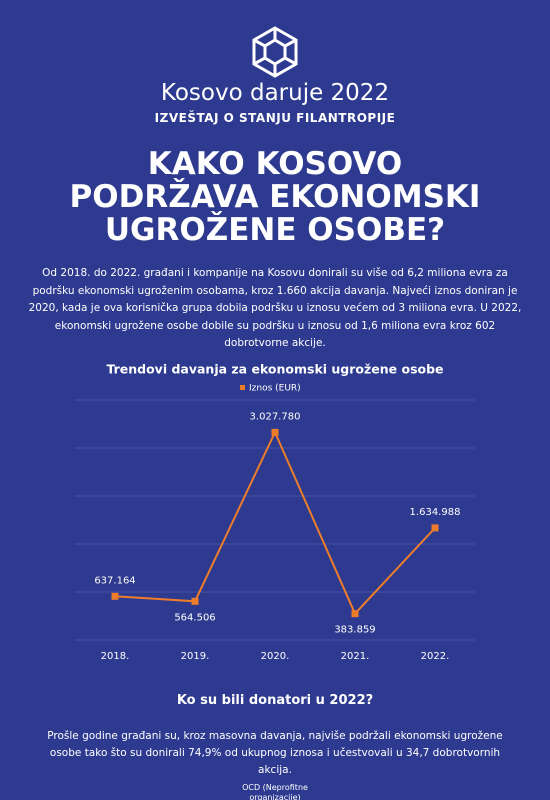 This screenshot has width=550, height=800. What do you see at coordinates (195, 656) in the screenshot?
I see `x-tick-label: 2019.` at bounding box center [195, 656].